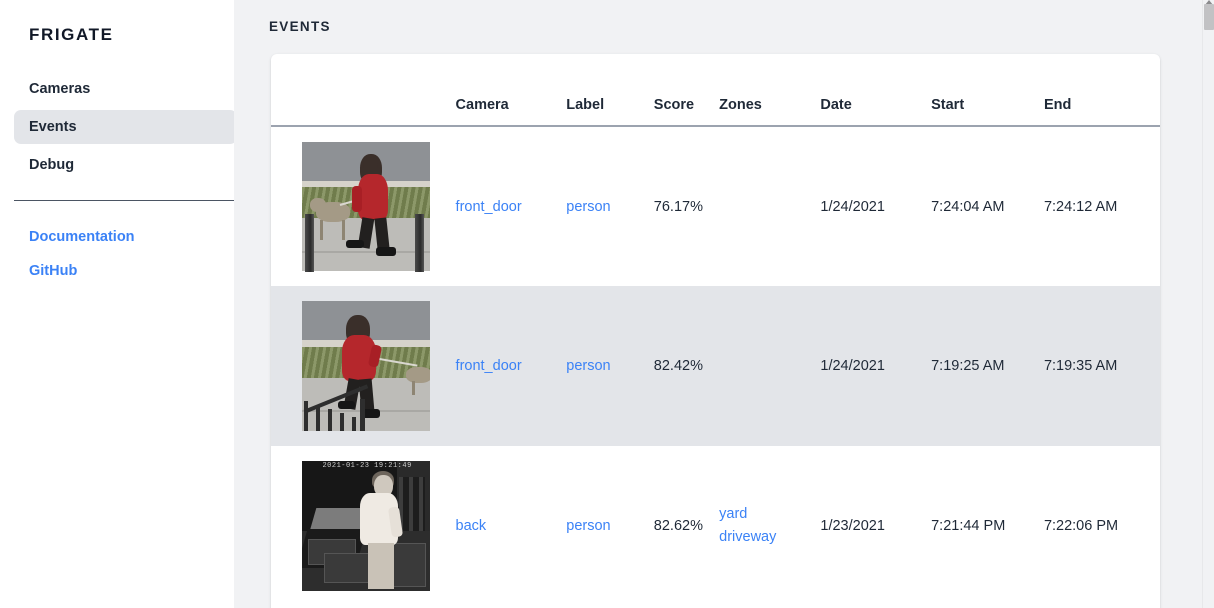 The image size is (1214, 608). Describe the element at coordinates (125, 271) in the screenshot. I see `sidebar-link-github: GitHub` at that location.